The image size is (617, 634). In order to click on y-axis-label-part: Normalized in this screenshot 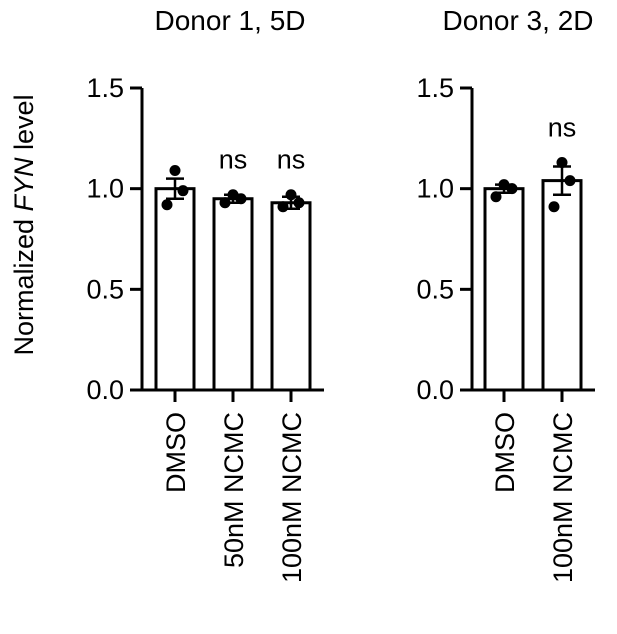, I will do `click(24, 283)`.